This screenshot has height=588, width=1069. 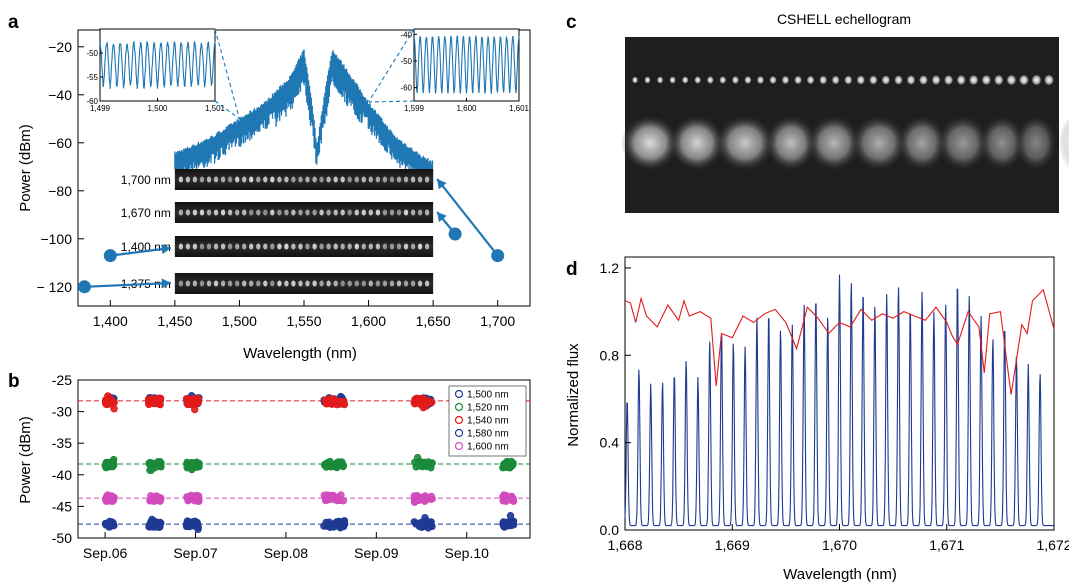 I want to click on panel-a-strip-label: 1,700 nm, so click(x=146, y=180).